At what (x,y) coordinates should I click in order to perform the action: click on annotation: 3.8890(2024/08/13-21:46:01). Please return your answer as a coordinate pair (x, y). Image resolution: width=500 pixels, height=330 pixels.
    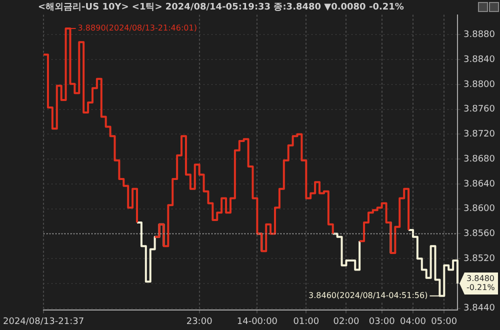
    Looking at the image, I should click on (137, 28).